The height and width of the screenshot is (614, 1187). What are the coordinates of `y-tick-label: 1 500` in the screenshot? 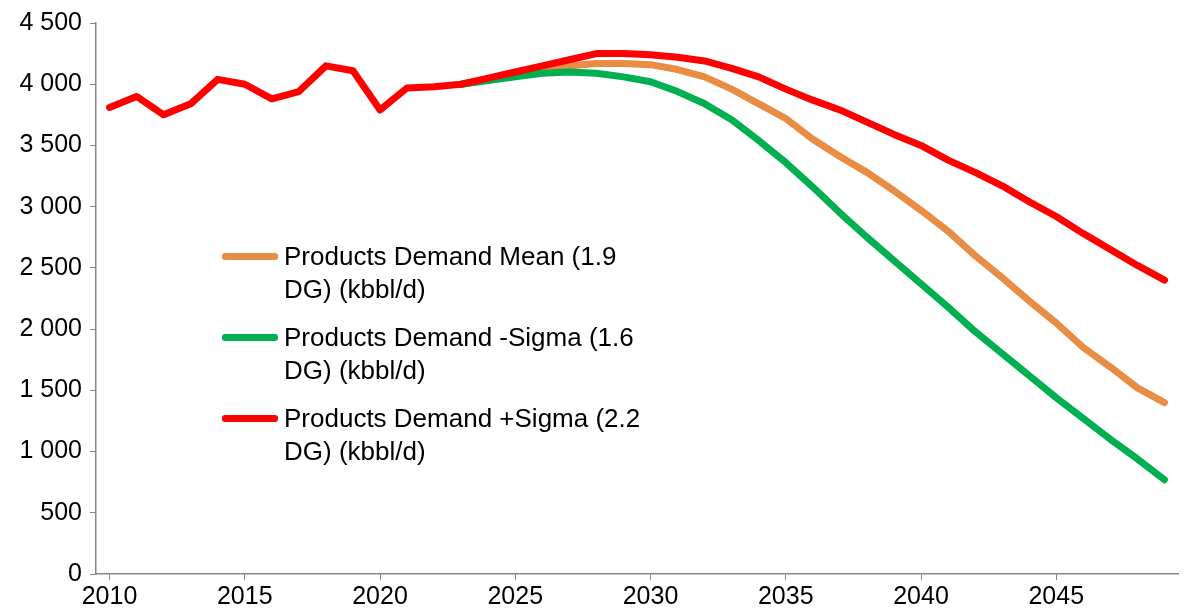 It's located at (50, 388).